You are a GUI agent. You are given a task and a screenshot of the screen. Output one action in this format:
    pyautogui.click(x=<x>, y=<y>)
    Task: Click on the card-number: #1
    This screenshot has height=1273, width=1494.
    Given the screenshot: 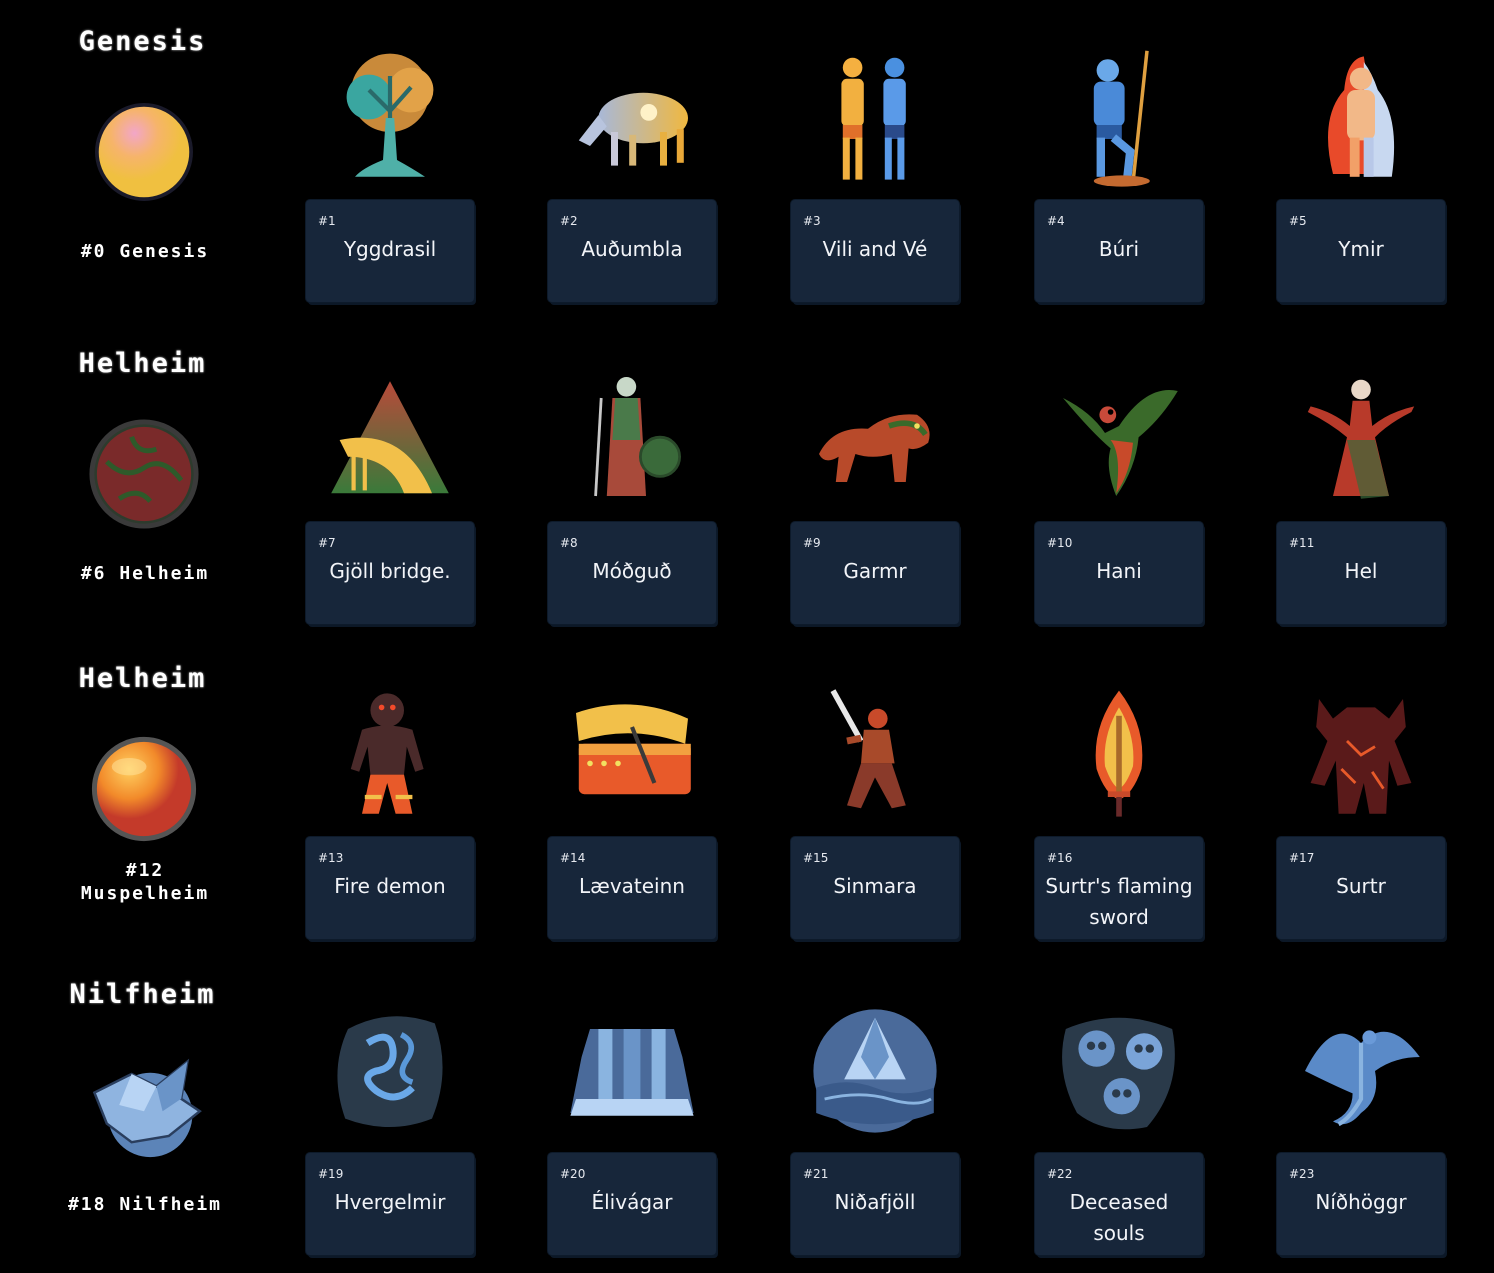 What is the action you would take?
    pyautogui.click(x=327, y=221)
    